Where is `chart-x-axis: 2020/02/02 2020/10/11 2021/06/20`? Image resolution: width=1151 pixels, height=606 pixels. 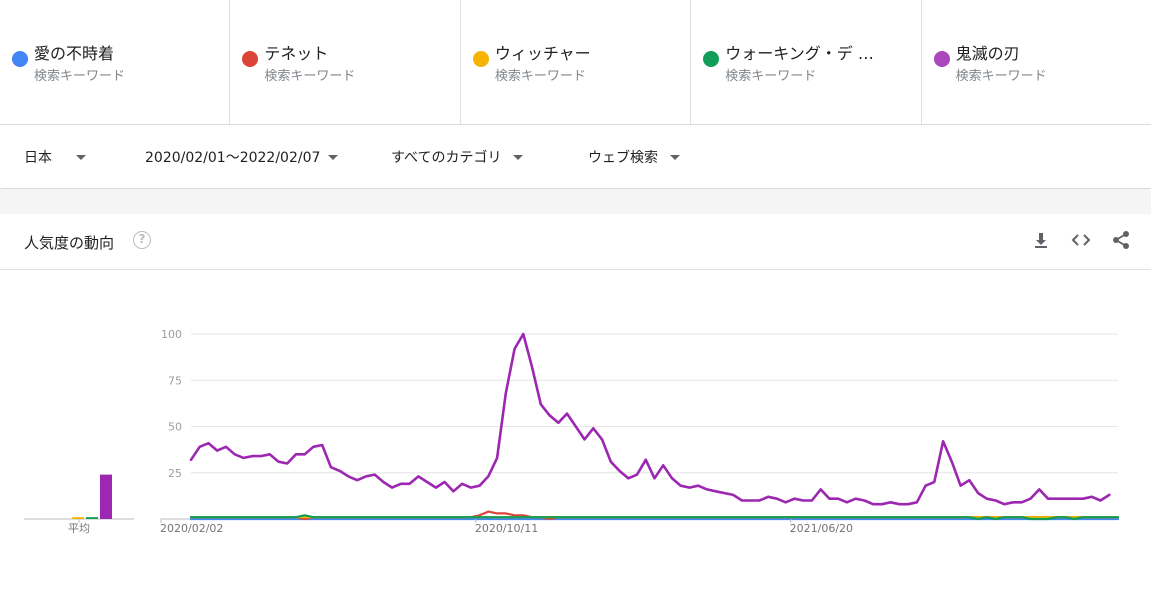 chart-x-axis: 2020/02/02 2020/10/11 2021/06/20 is located at coordinates (506, 527).